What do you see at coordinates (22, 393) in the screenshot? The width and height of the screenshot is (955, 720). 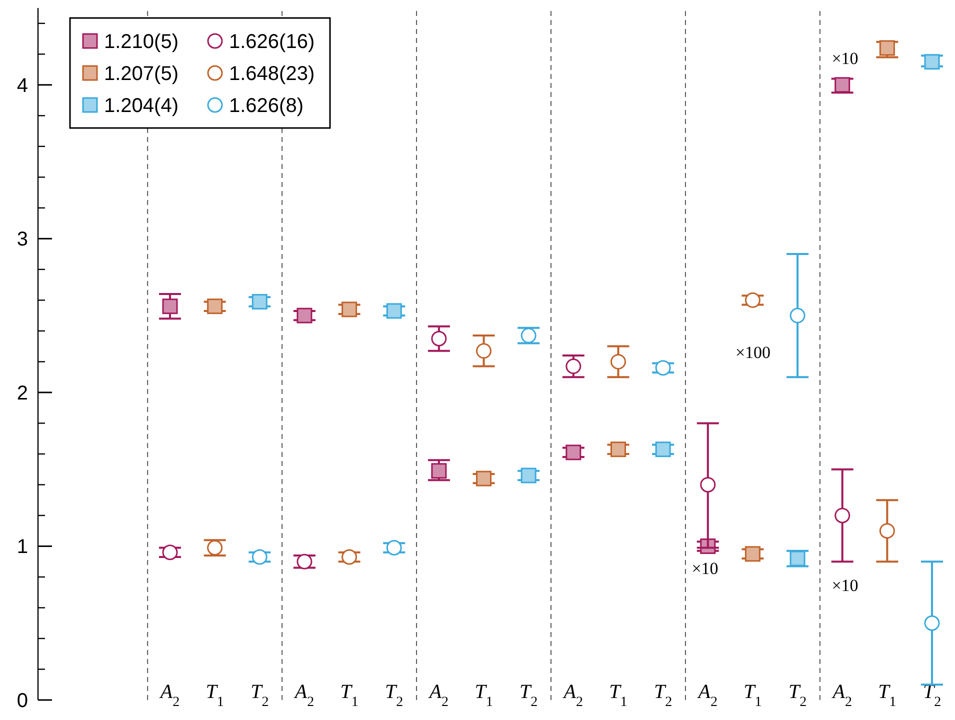 I see `y-tick-label: 2` at bounding box center [22, 393].